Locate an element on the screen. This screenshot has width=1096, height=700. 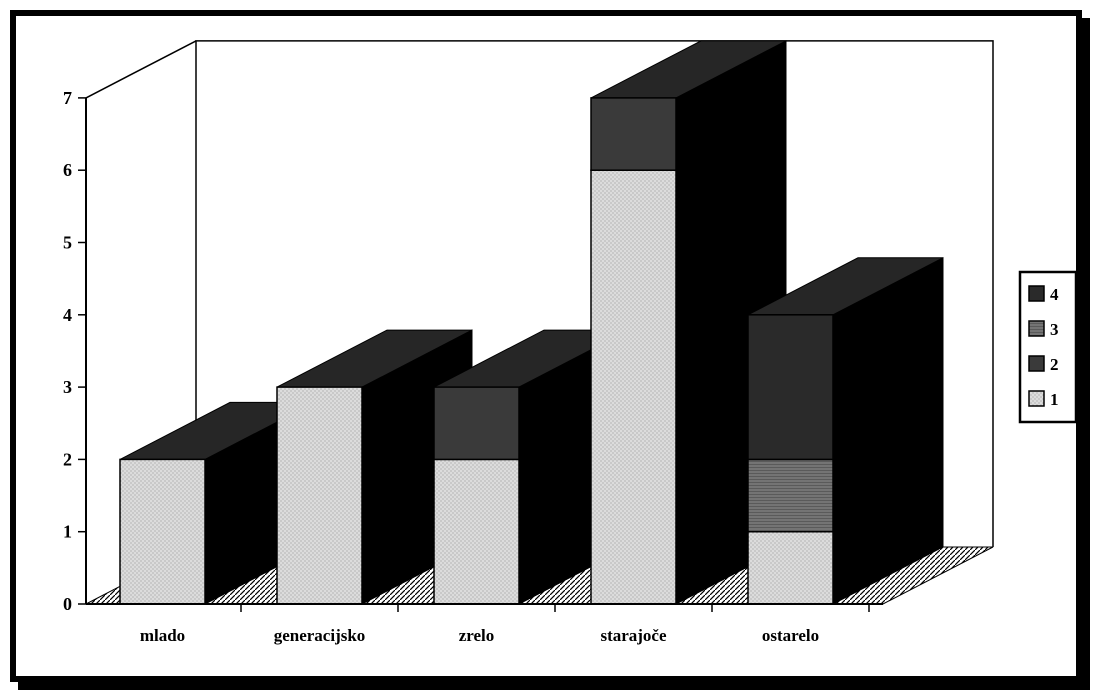
y-tick-label: 6 is located at coordinates (67, 170).